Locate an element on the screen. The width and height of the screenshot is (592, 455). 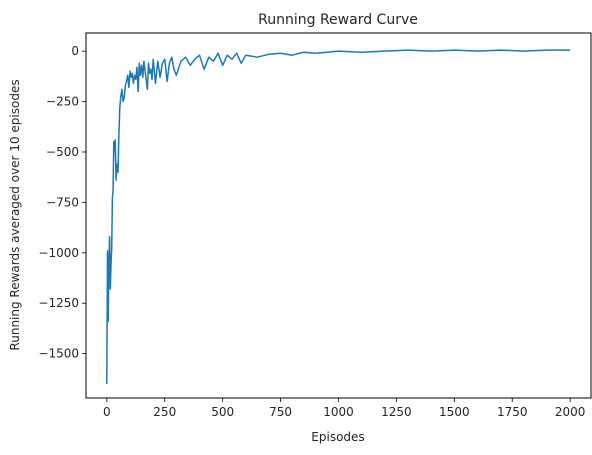
x-tick-label: 1250 is located at coordinates (396, 412).